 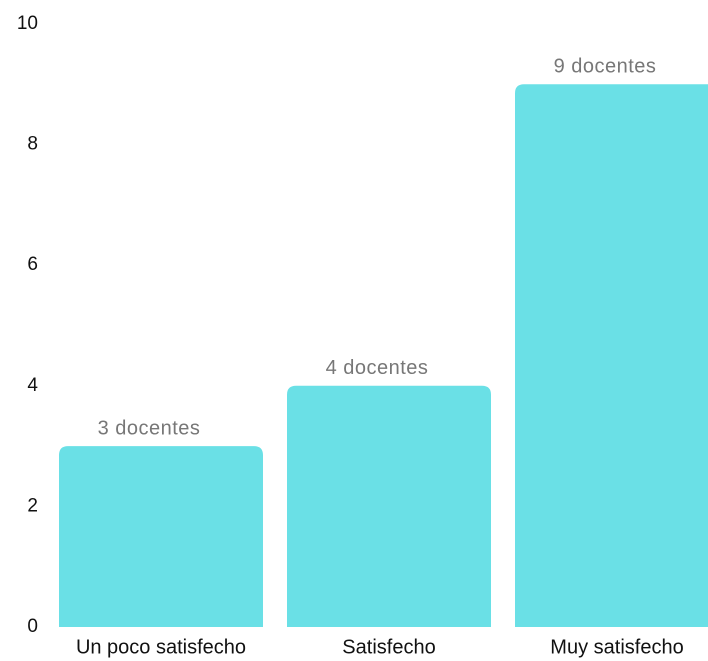 What do you see at coordinates (32, 264) in the screenshot?
I see `y-tick-label: 6` at bounding box center [32, 264].